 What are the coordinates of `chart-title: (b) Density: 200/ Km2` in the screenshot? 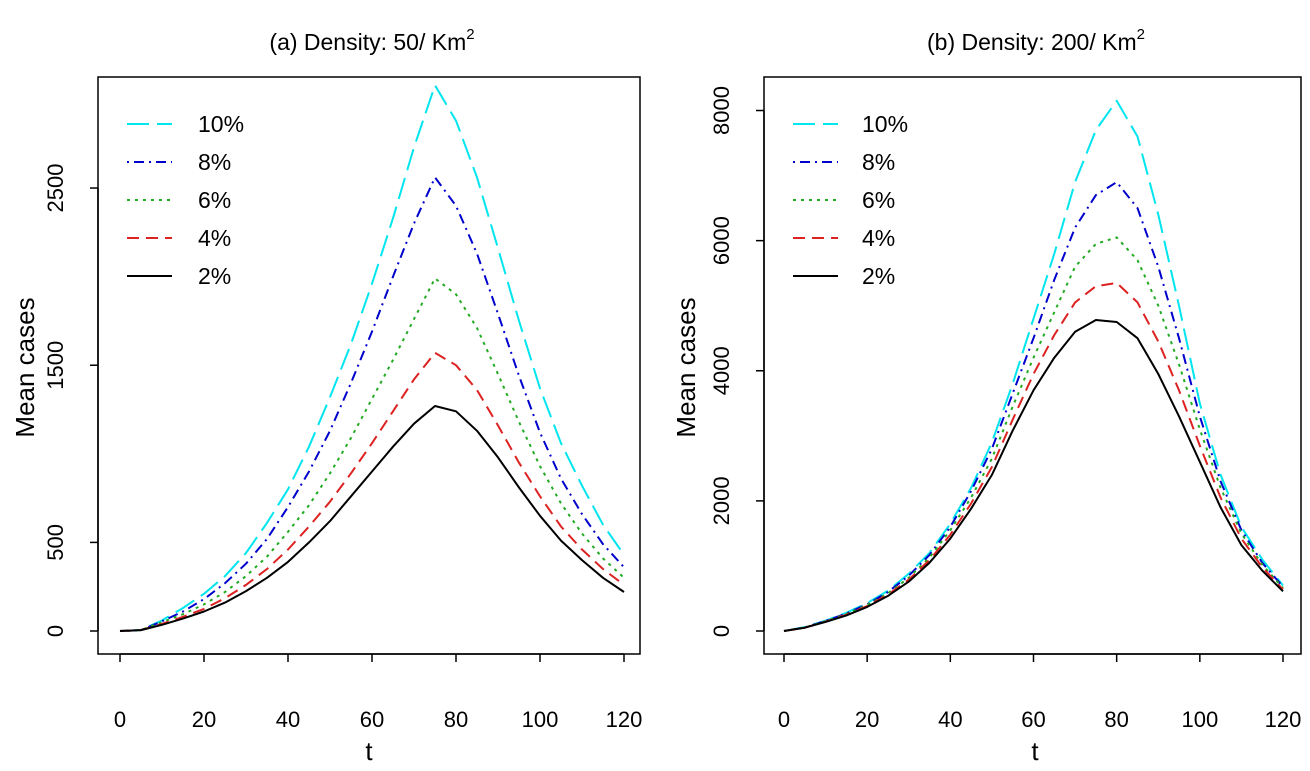 It's located at (1036, 40).